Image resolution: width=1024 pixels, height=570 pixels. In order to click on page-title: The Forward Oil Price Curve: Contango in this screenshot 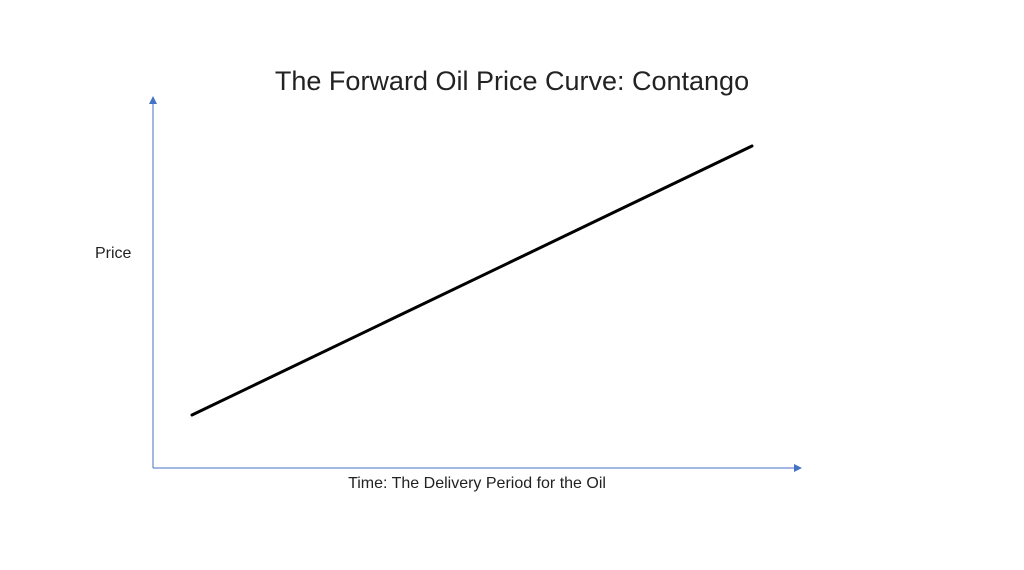, I will do `click(512, 81)`.